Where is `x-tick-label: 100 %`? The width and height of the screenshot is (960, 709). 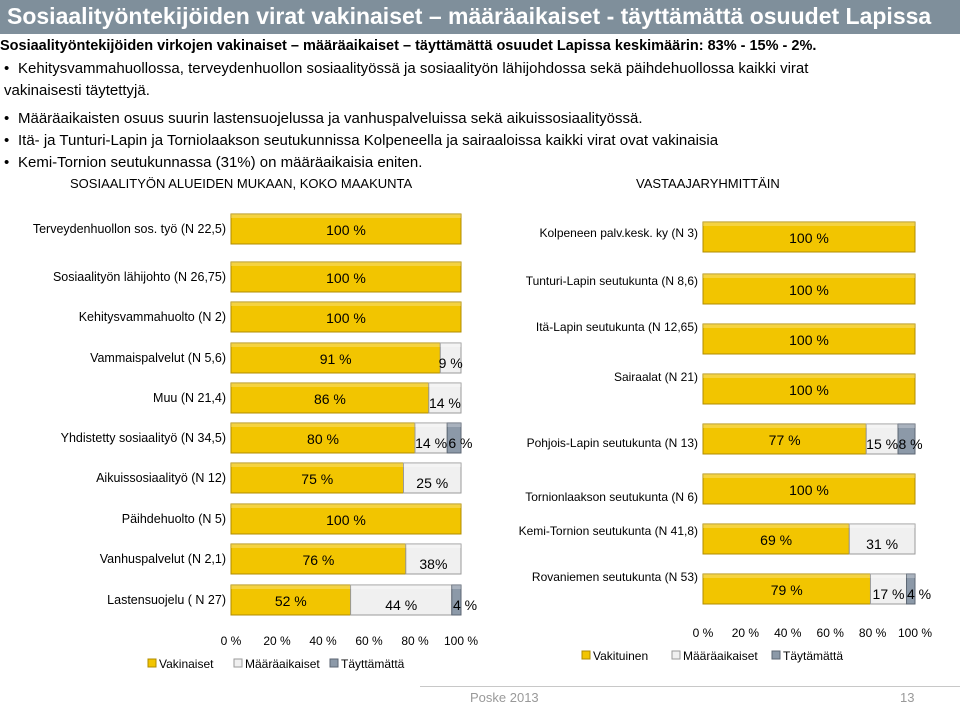
x-tick-label: 100 % is located at coordinates (915, 633).